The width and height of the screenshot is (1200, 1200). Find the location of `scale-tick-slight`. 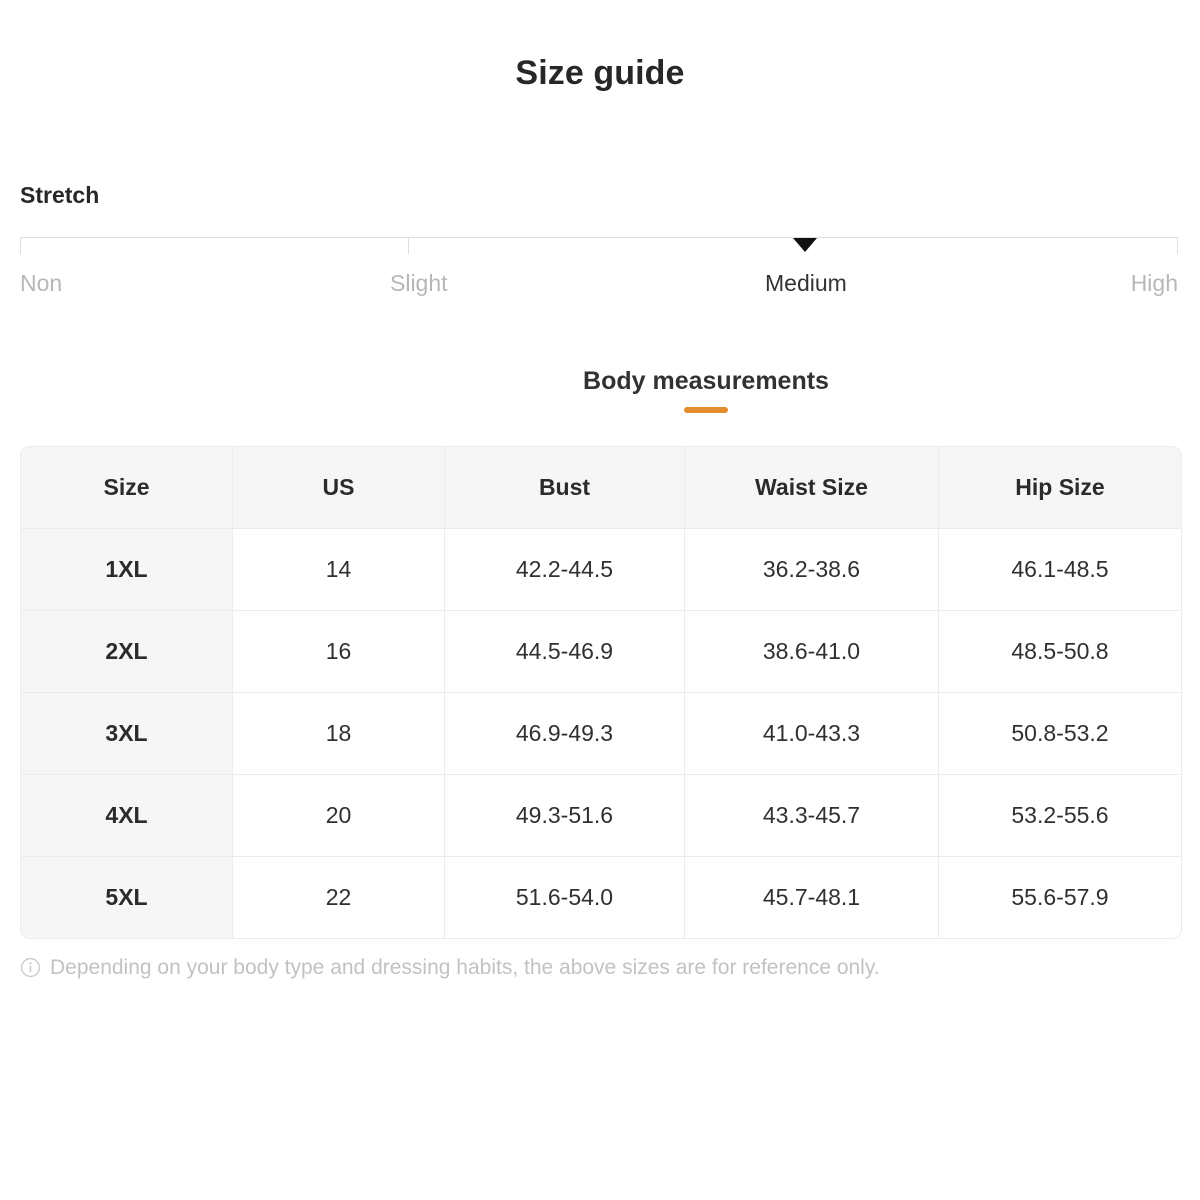

scale-tick-slight is located at coordinates (408, 245).